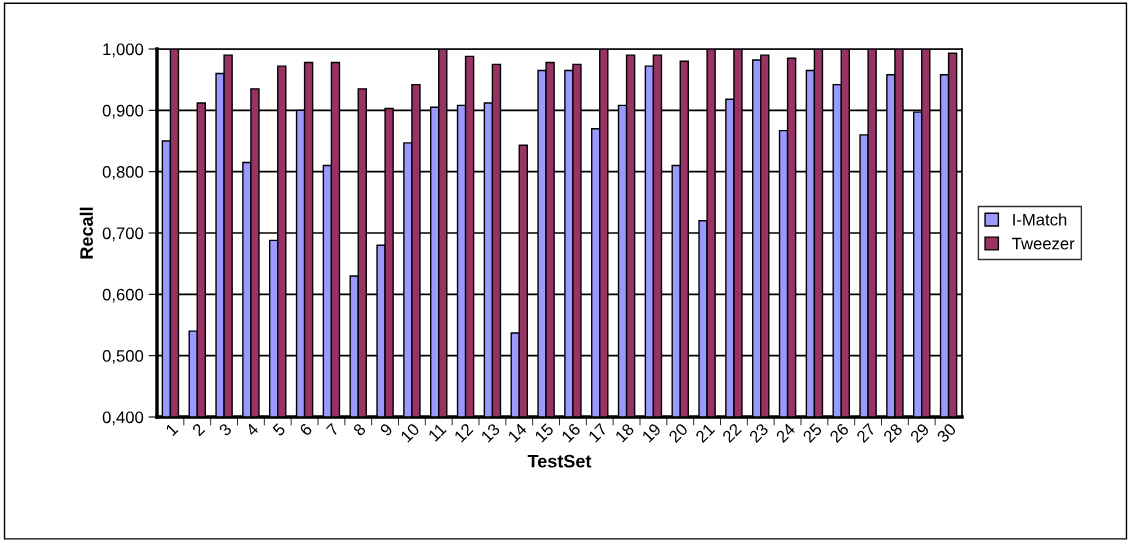  I want to click on x-tick-label: 8, so click(359, 429).